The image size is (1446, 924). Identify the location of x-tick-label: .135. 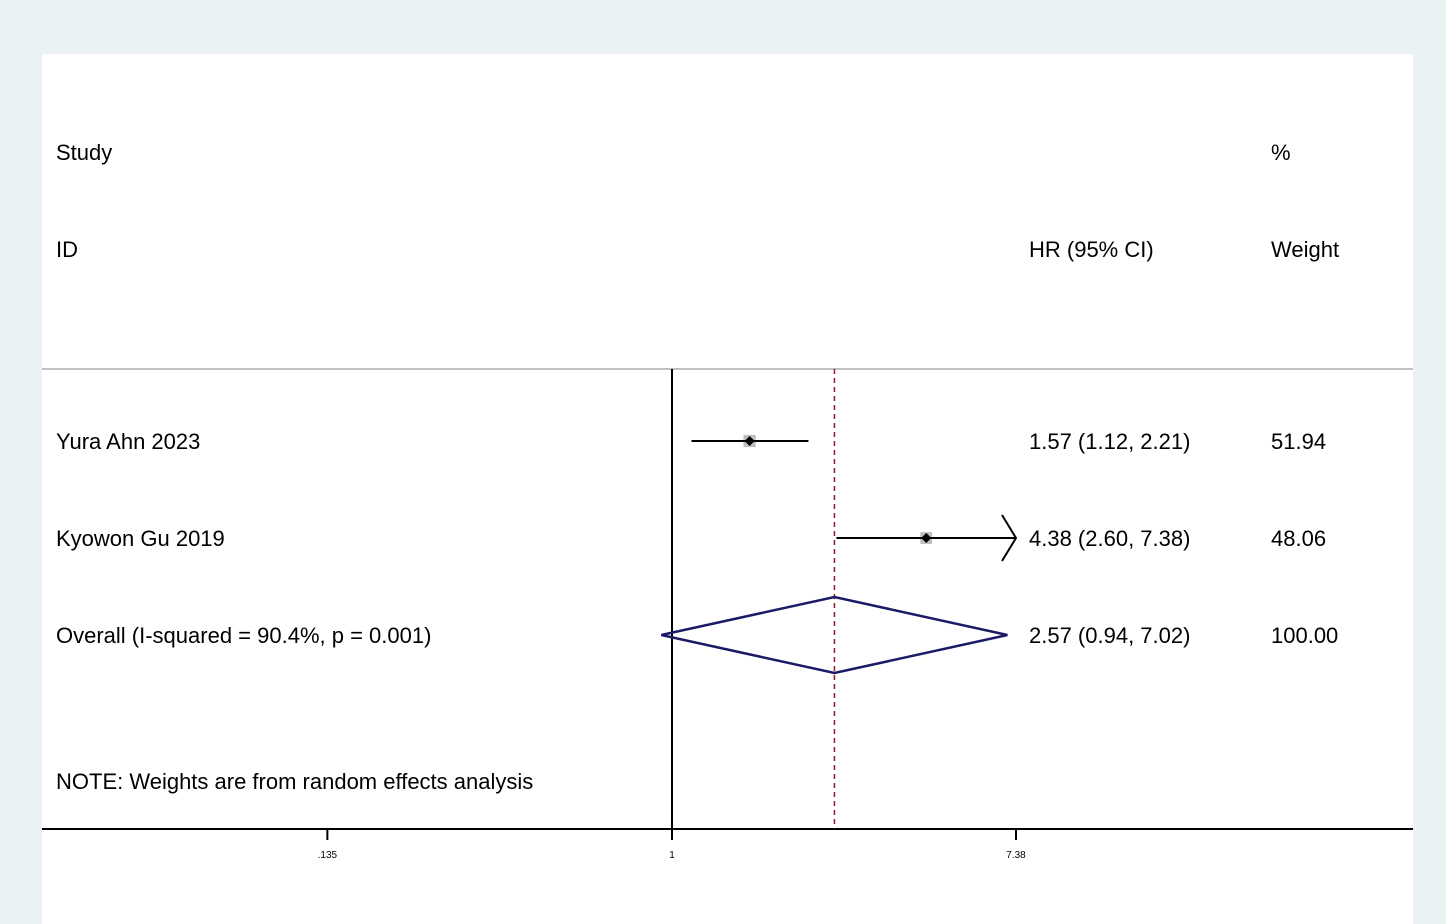
(328, 855).